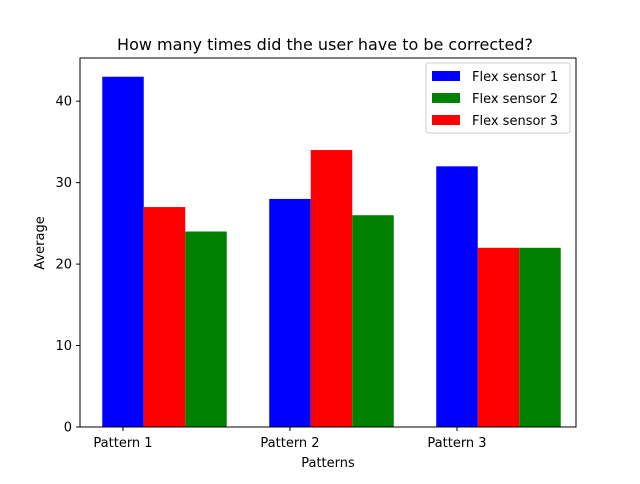 Image resolution: width=640 pixels, height=484 pixels. What do you see at coordinates (63, 102) in the screenshot?
I see `y-tick-label: 40` at bounding box center [63, 102].